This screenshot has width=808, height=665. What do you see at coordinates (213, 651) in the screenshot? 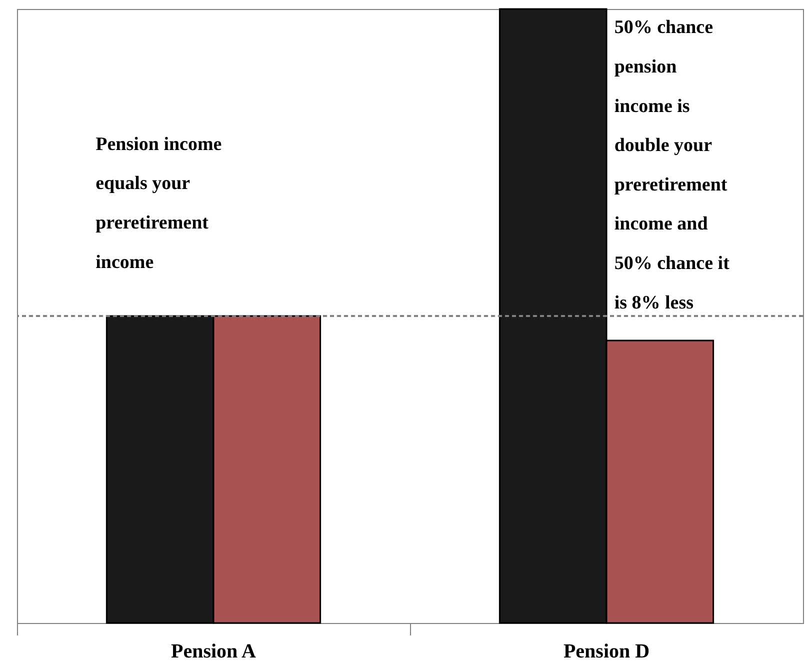
I see `x-tick-label: Pension A` at bounding box center [213, 651].